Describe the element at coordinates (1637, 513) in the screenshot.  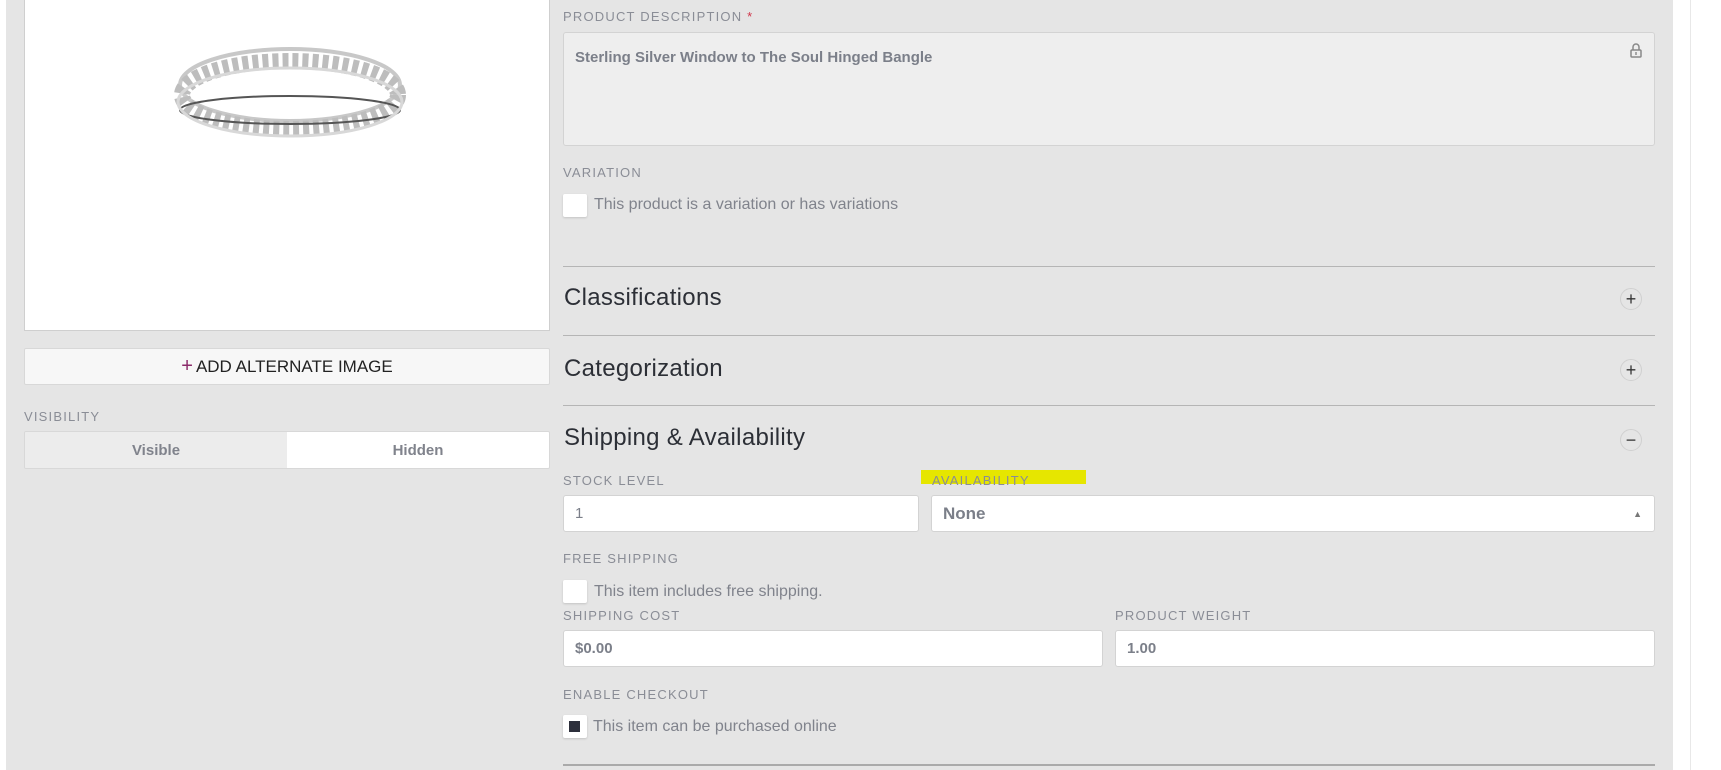
I see `caret-up-icon: ▲` at that location.